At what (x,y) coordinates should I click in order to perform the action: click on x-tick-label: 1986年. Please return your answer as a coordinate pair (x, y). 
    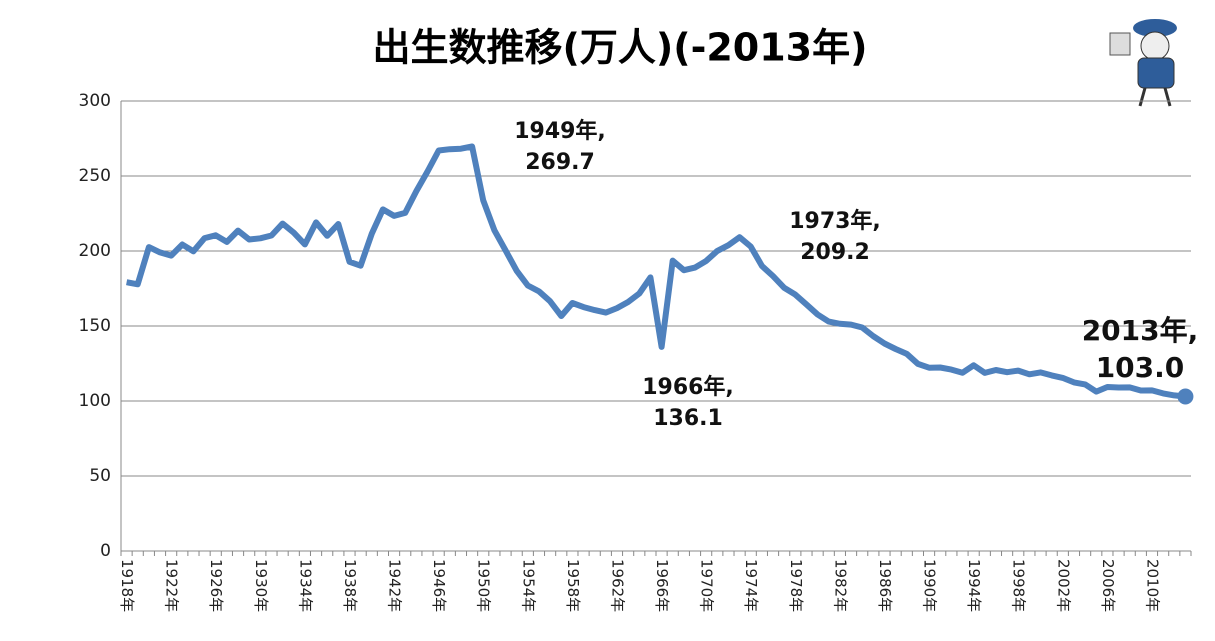
    Looking at the image, I should click on (885, 585).